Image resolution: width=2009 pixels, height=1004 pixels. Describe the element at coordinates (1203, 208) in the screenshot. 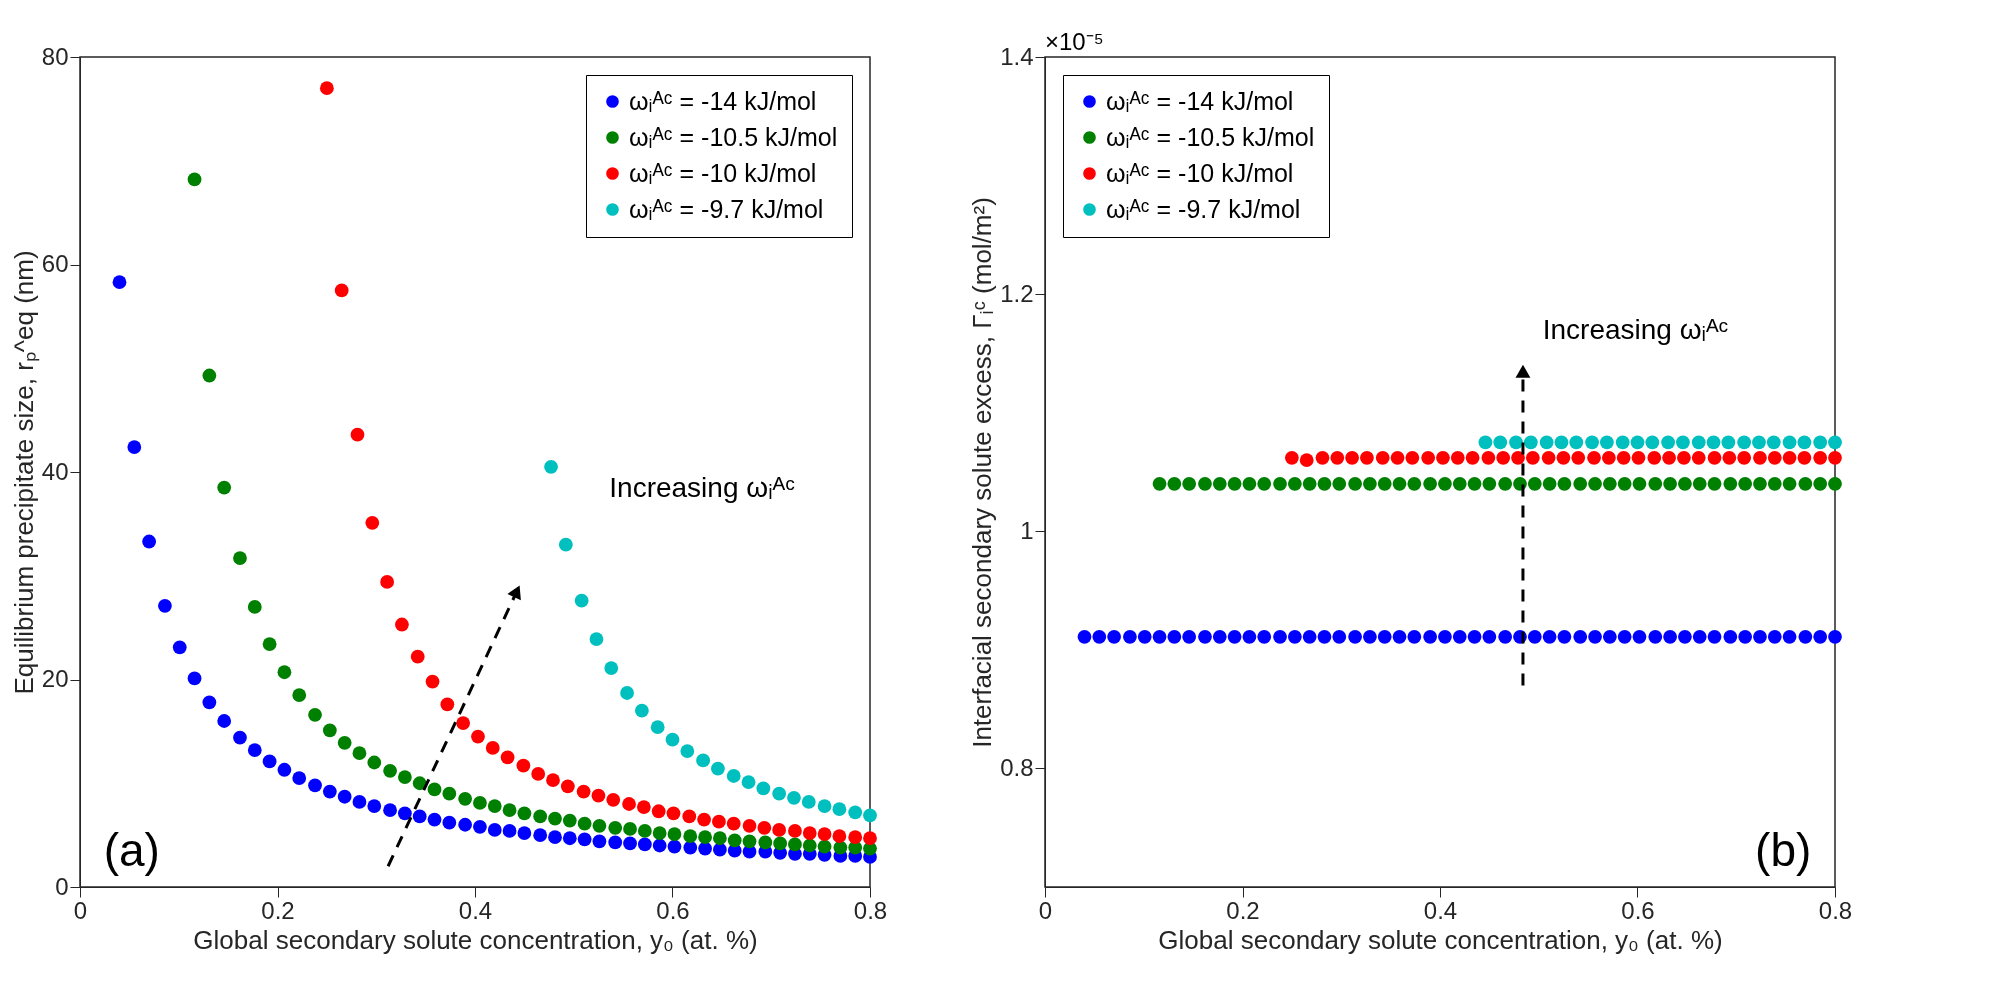

I see `legend-label: ωᵢᴬᶜ = -9.7 kJ/mol` at that location.